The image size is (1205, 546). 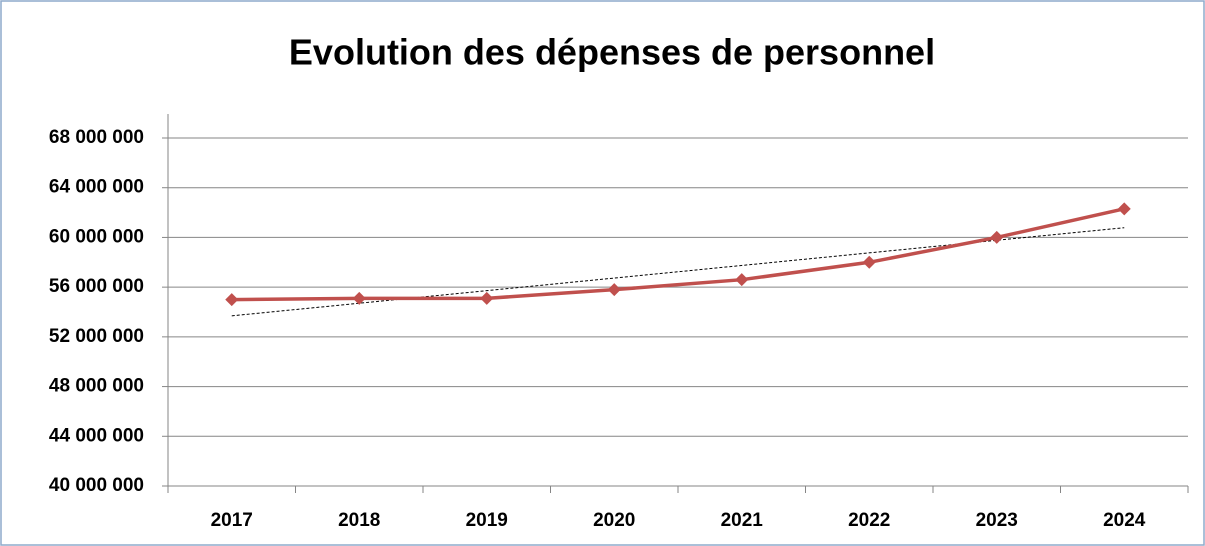 What do you see at coordinates (96, 187) in the screenshot?
I see `y-tick-label: 64 000 000` at bounding box center [96, 187].